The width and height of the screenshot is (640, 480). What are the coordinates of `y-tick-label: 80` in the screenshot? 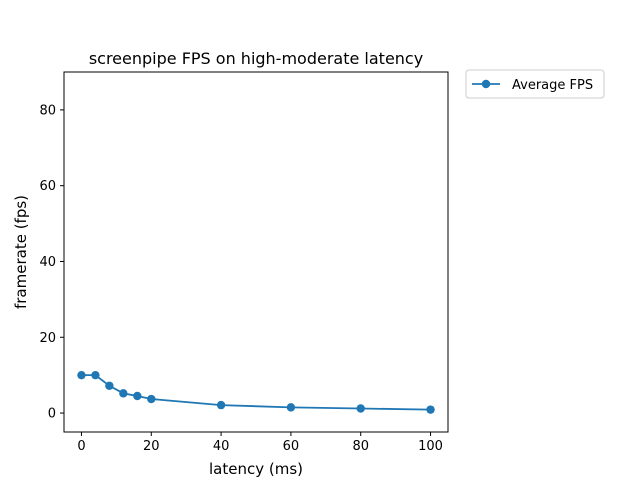 It's located at (47, 110).